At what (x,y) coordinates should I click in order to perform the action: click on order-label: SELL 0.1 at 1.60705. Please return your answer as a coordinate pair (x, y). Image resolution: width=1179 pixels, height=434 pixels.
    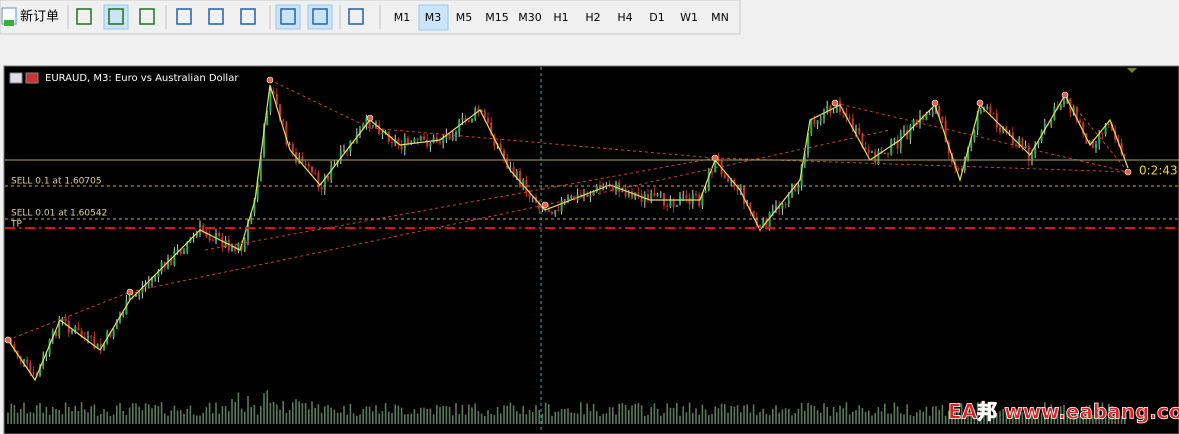
    Looking at the image, I should click on (56, 182).